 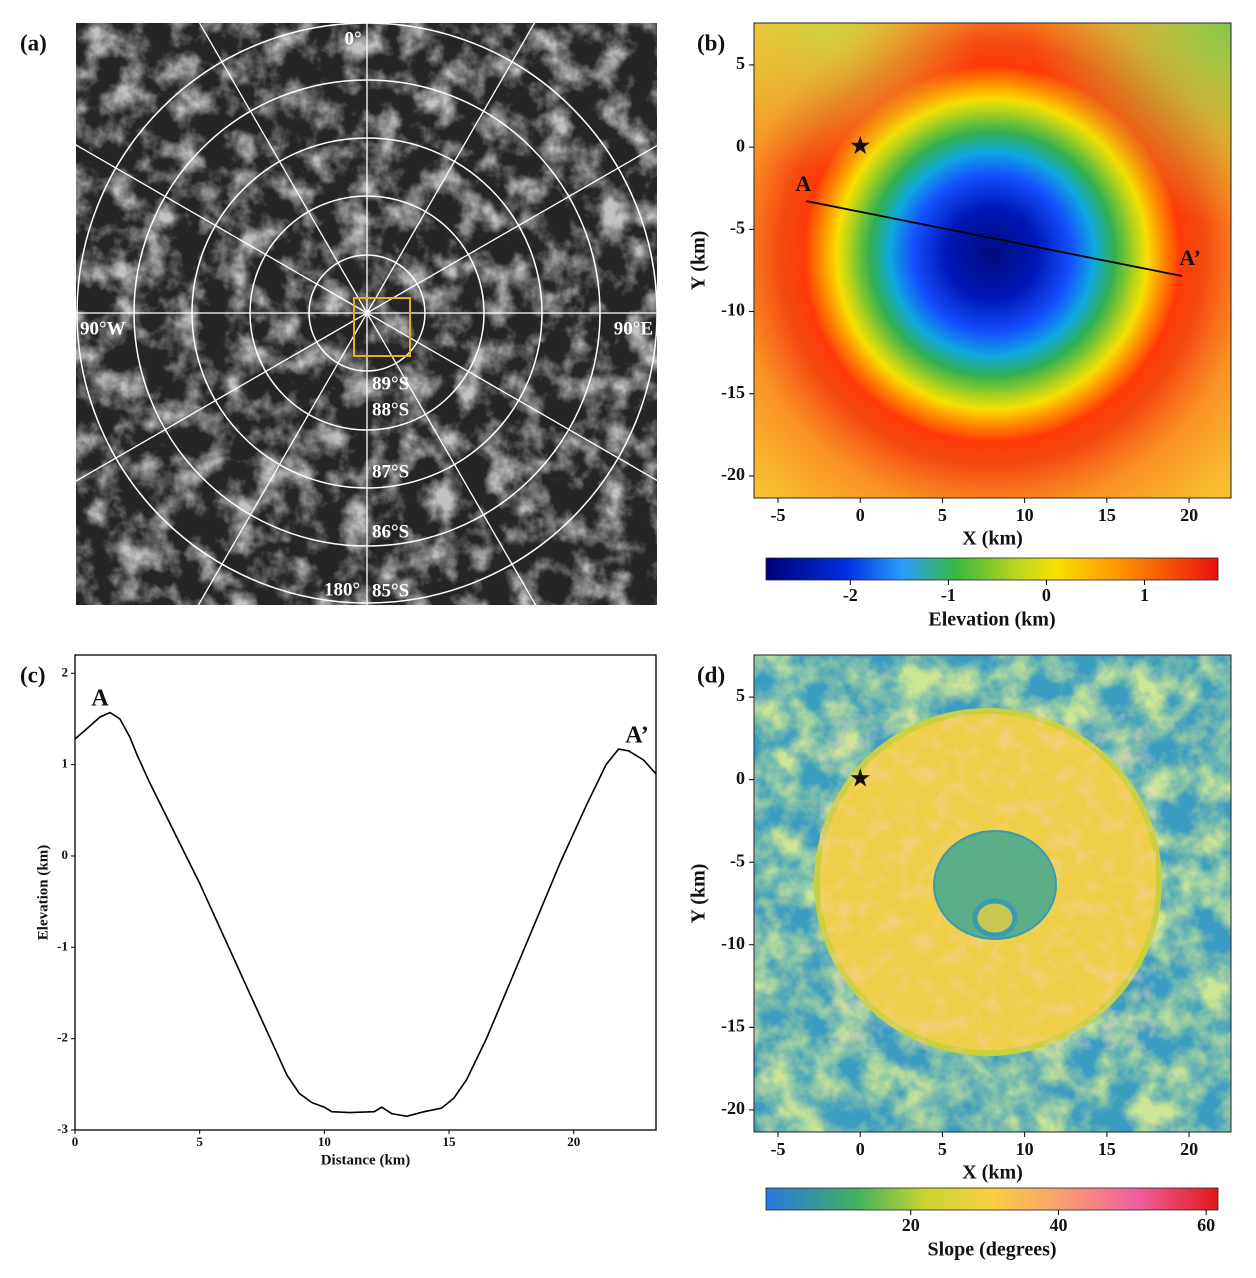 I want to click on longitude-label: 0°, so click(x=352, y=38).